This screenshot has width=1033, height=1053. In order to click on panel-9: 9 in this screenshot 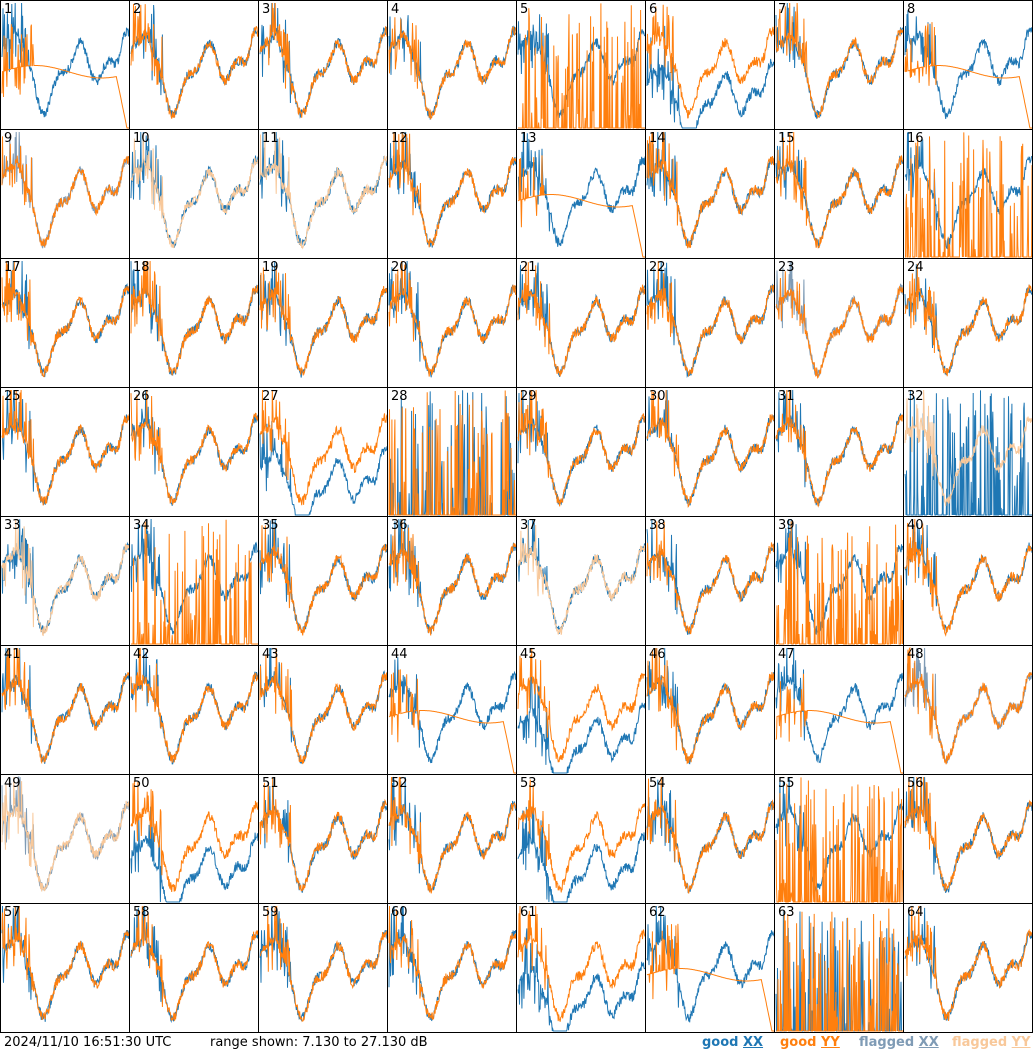, I will do `click(65, 194)`.